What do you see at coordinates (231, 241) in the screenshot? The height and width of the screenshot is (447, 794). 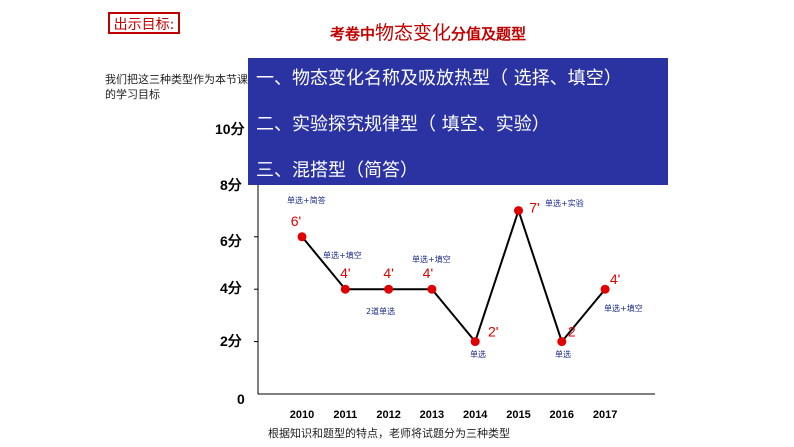 I see `y-tick-label: 6分` at bounding box center [231, 241].